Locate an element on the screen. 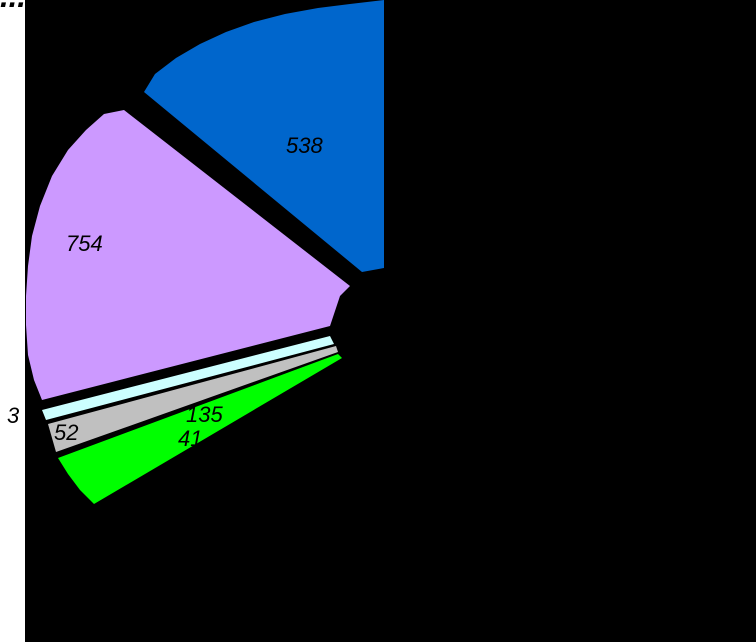 This screenshot has width=756, height=642. slice-label-52: 52 is located at coordinates (66, 432).